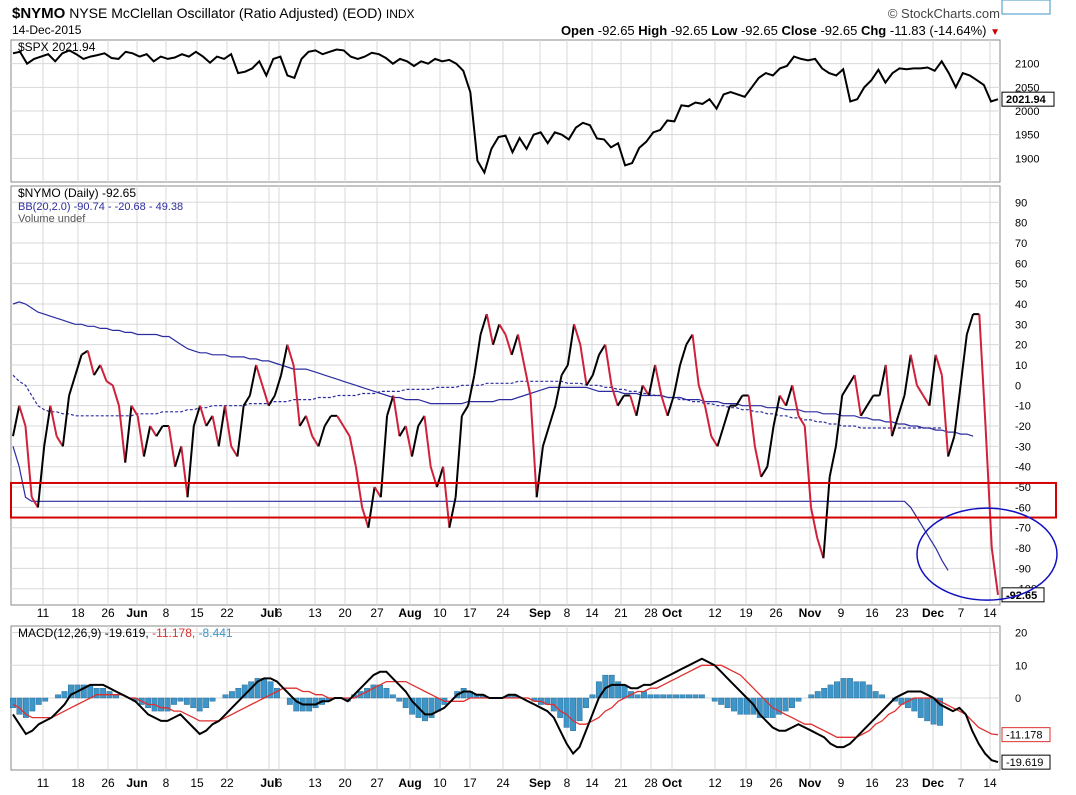  I want to click on y-tick-label: -90, so click(1023, 569).